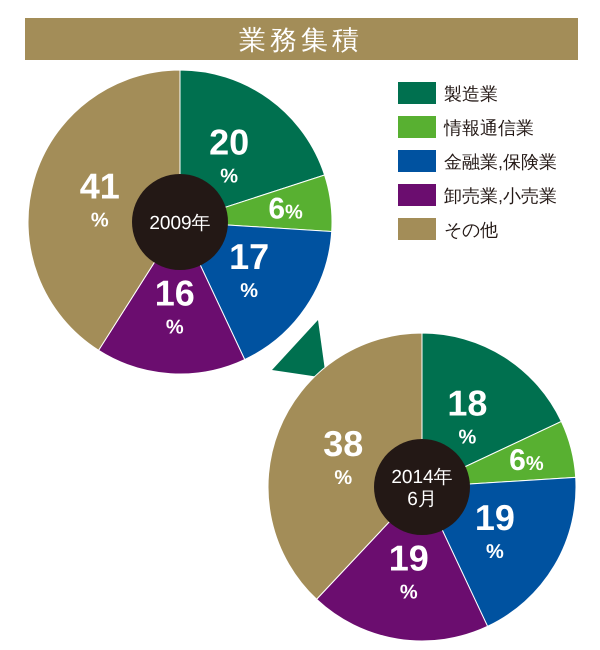 This screenshot has height=650, width=600. I want to click on legend-label: 情報通信業, so click(488, 128).